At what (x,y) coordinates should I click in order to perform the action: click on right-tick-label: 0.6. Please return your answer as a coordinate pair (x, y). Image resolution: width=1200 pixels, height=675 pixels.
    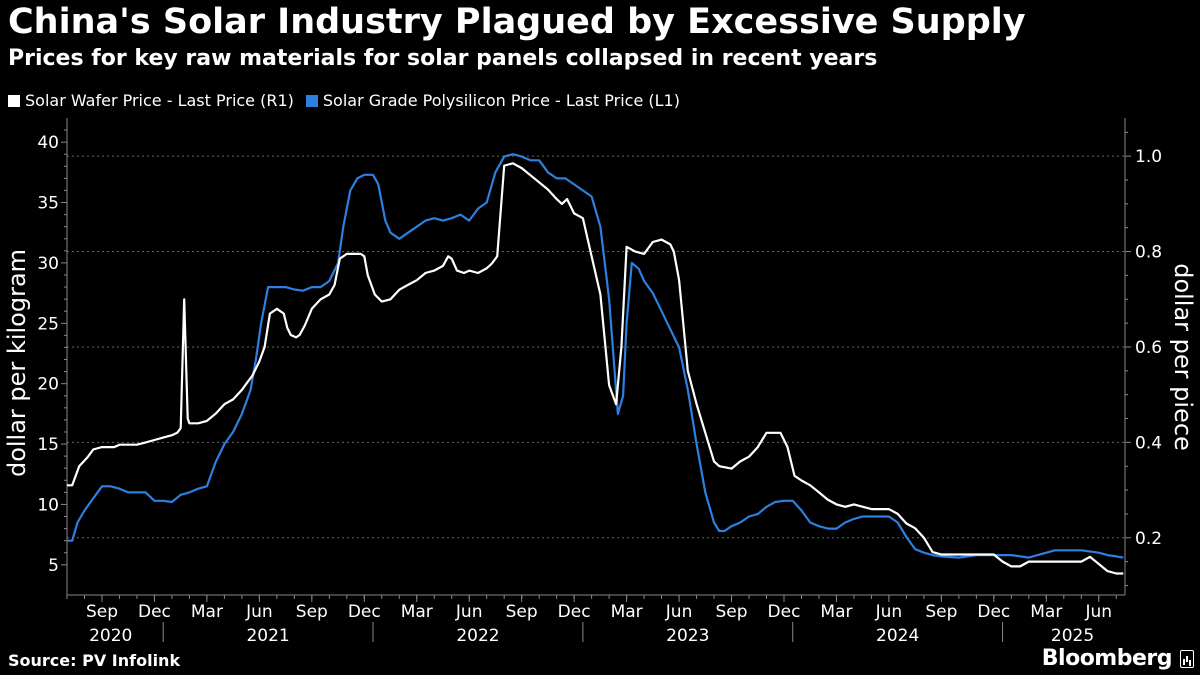
    Looking at the image, I should click on (1148, 348).